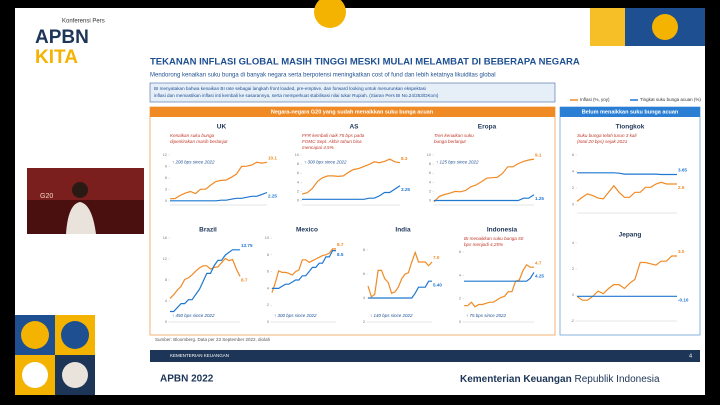 This screenshot has height=405, width=720. I want to click on y-tick-label: 10, so click(429, 155).